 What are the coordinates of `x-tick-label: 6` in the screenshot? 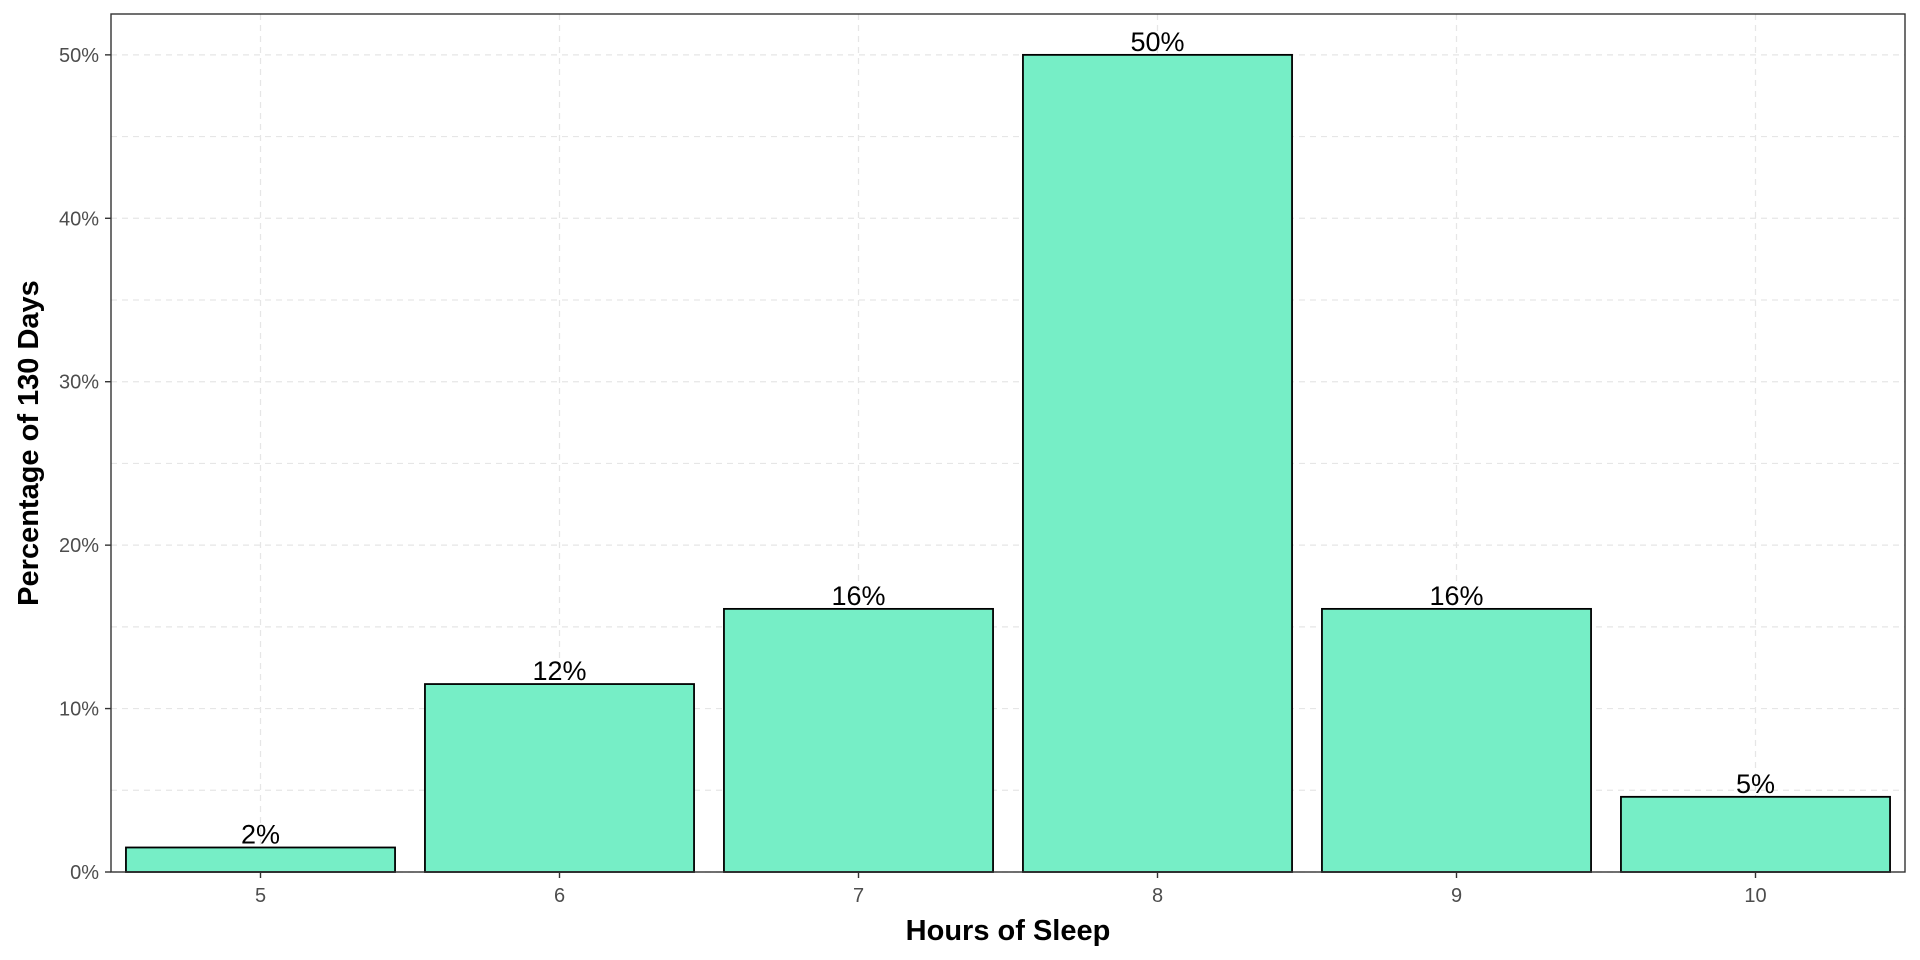 It's located at (559, 896).